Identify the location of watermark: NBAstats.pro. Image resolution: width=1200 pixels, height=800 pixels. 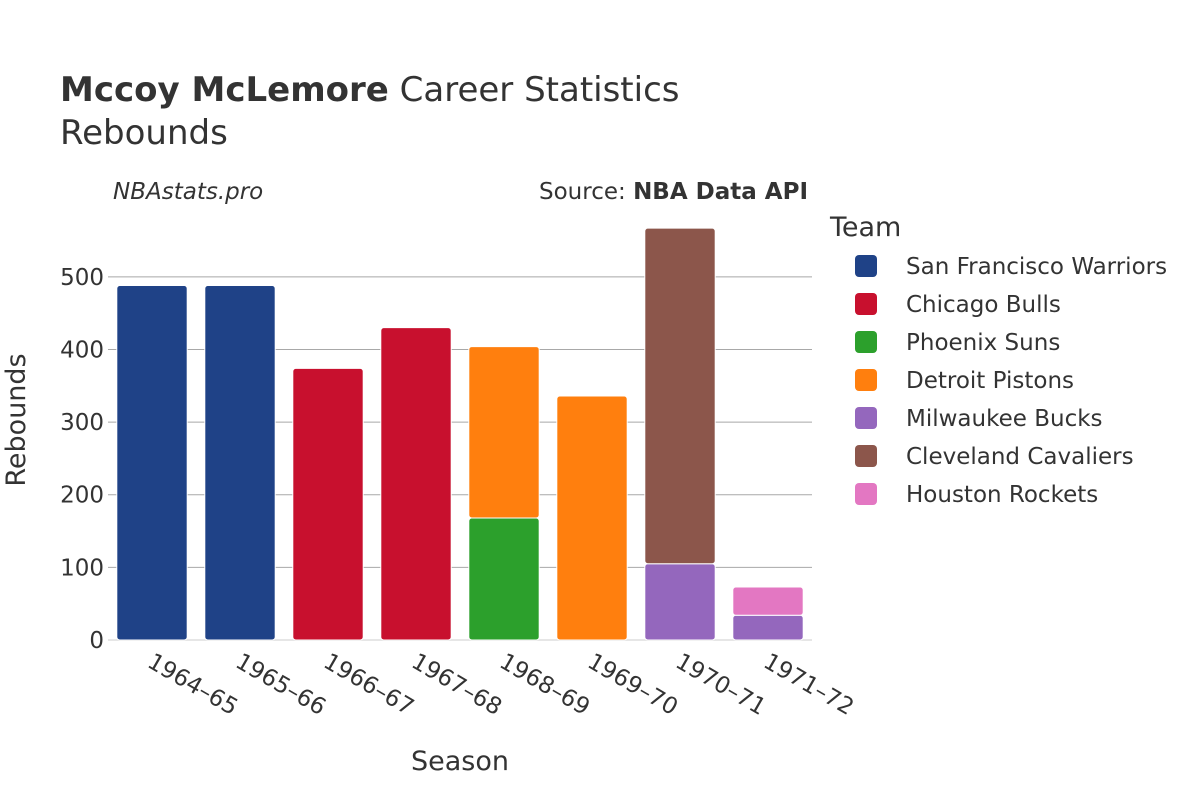
(188, 192).